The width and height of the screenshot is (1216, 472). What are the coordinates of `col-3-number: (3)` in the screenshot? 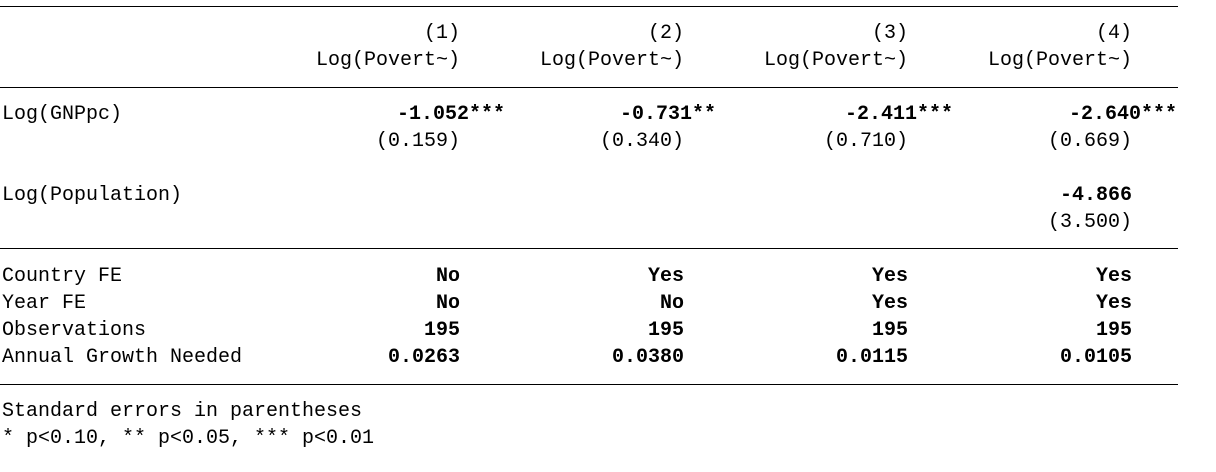 It's located at (889, 33).